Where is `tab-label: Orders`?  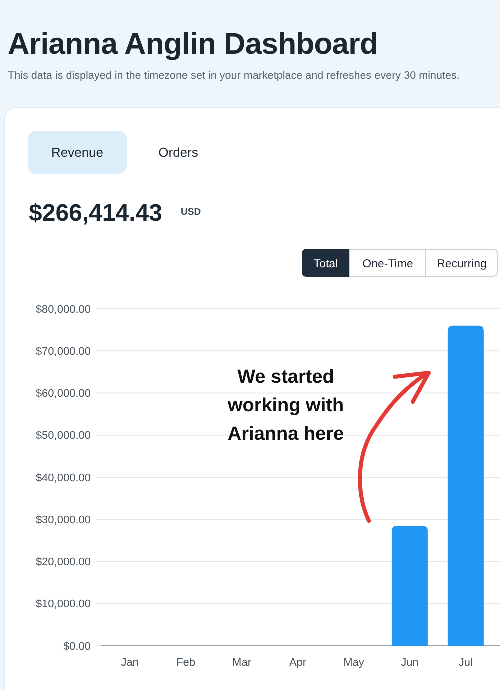
tab-label: Orders is located at coordinates (178, 152).